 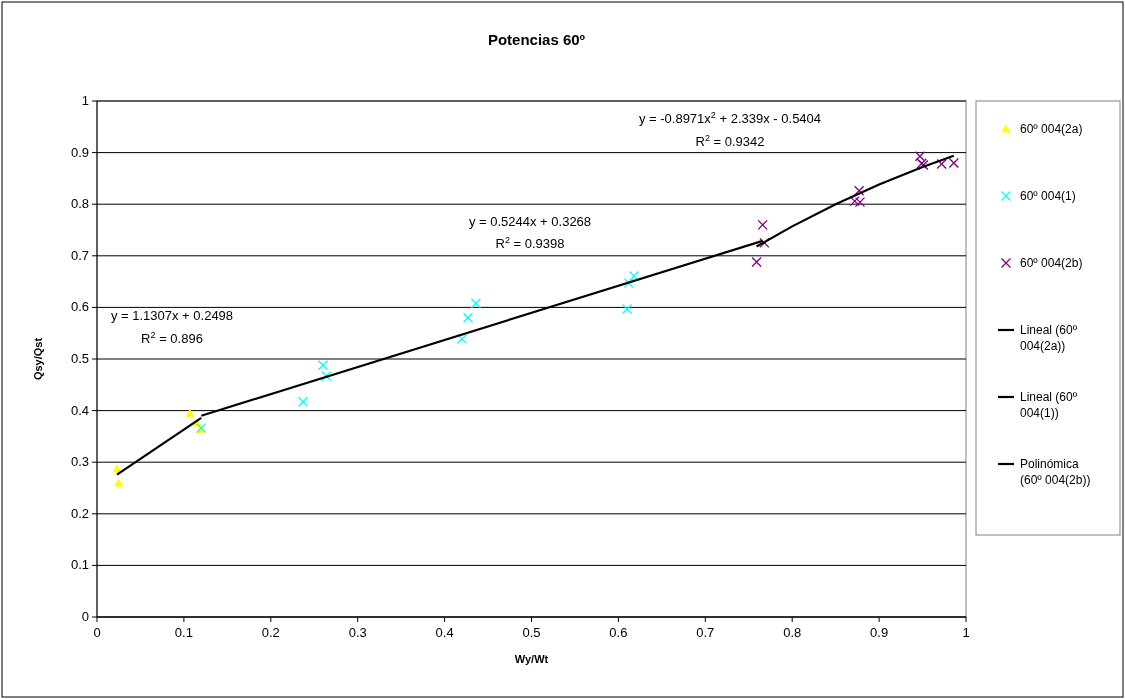 I want to click on y-tick-label: 0.7, so click(x=79, y=255).